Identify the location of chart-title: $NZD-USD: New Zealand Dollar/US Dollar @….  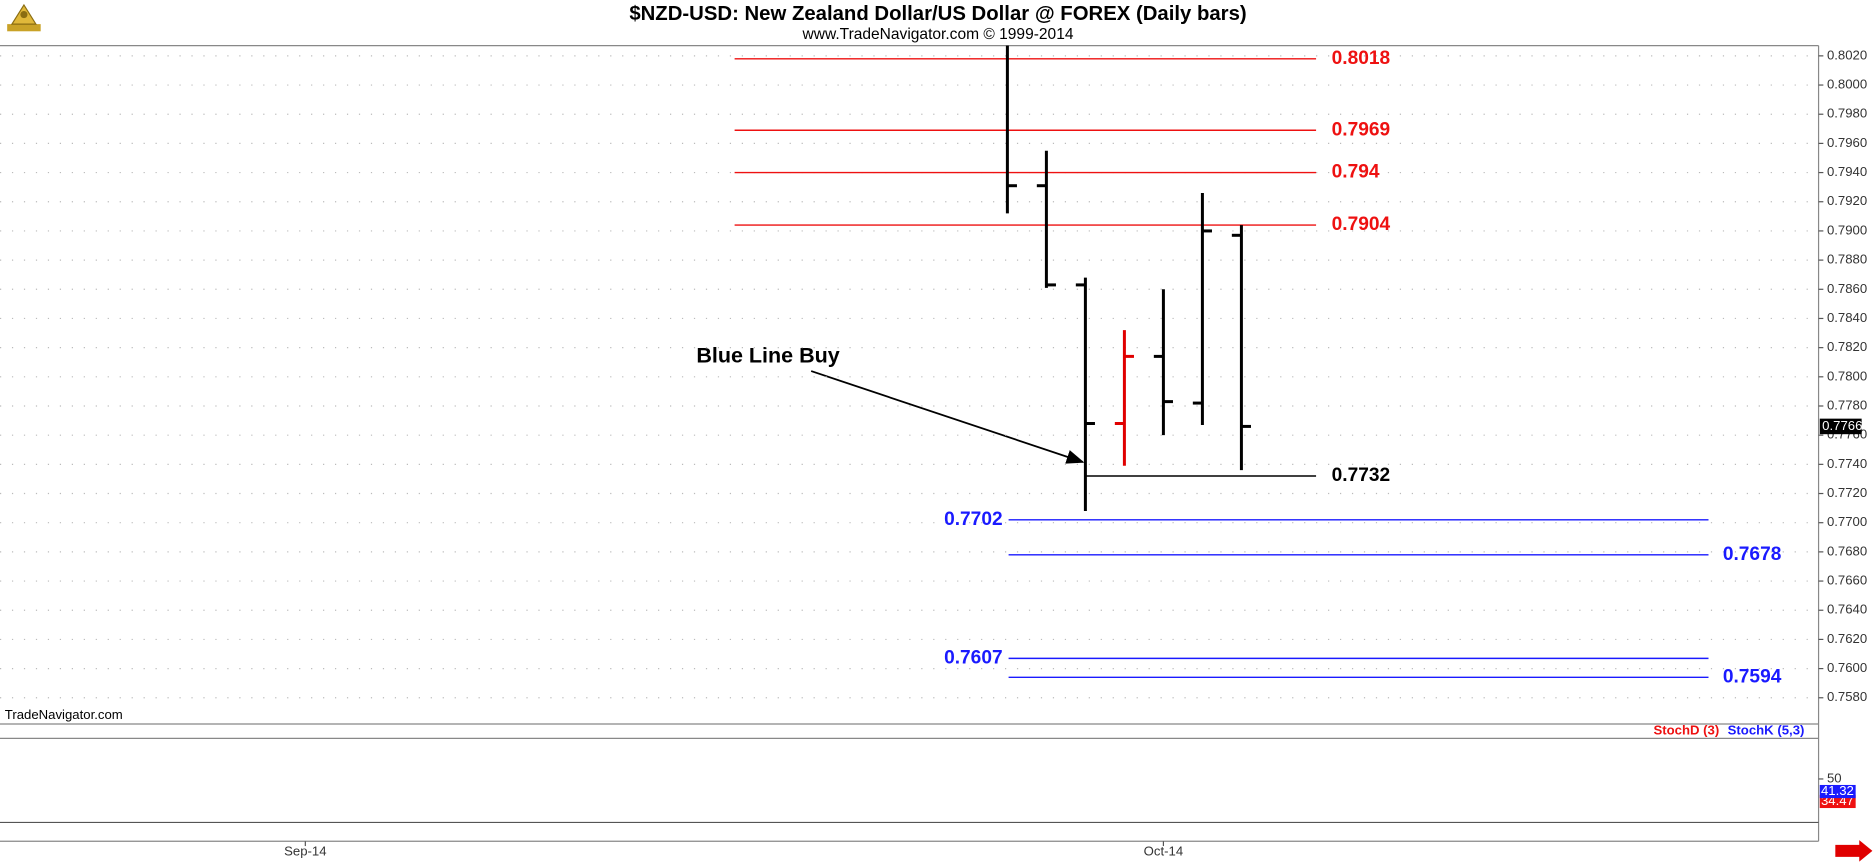
(937, 14).